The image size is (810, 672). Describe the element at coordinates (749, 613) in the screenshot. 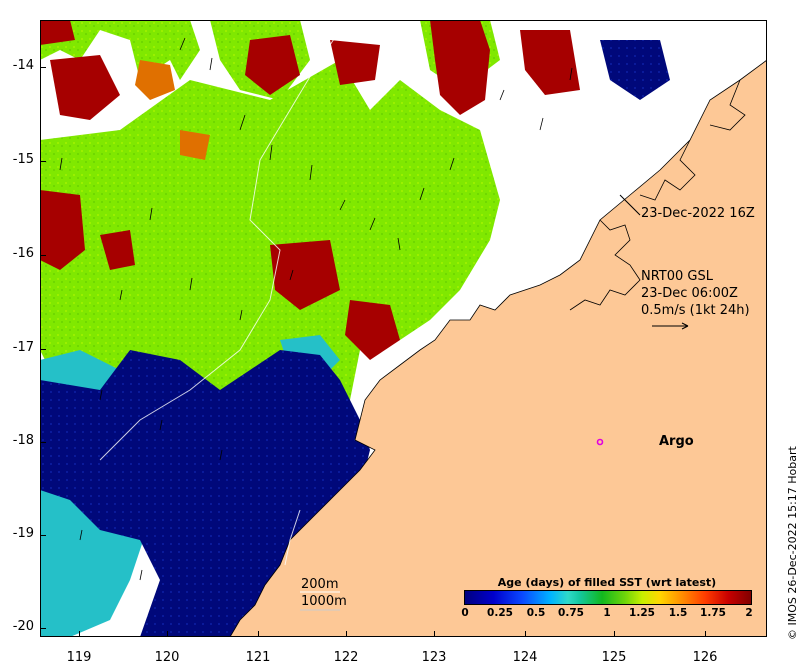

I see `legend-tick: 2` at that location.